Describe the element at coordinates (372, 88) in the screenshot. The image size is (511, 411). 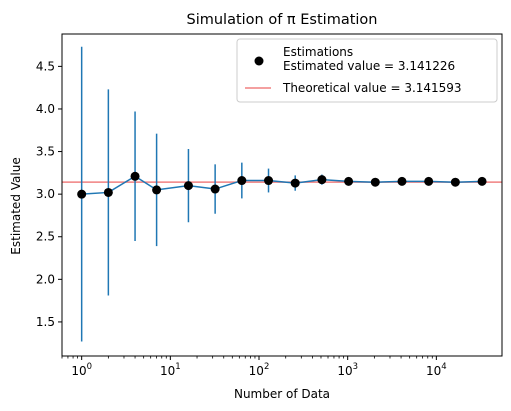
I see `legend-label-theoretical: Theoretical value = 3.141593` at that location.